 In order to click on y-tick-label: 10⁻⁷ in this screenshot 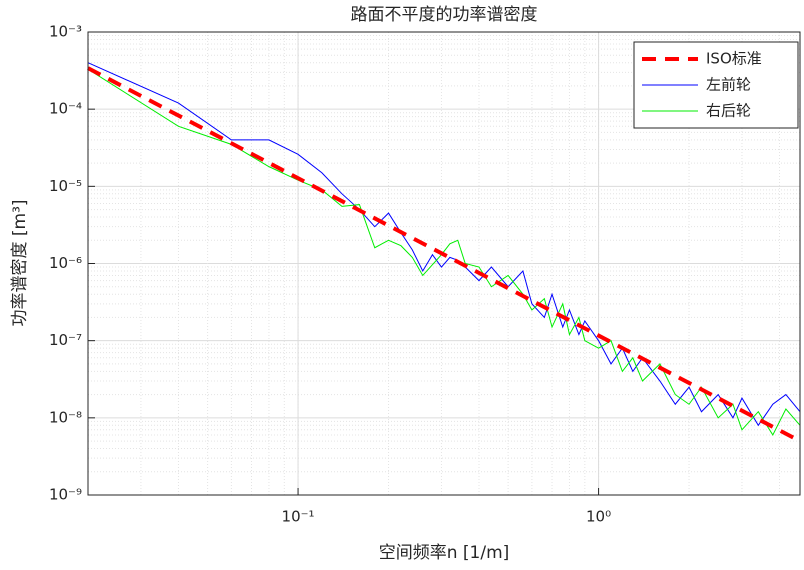, I will do `click(65, 340)`.